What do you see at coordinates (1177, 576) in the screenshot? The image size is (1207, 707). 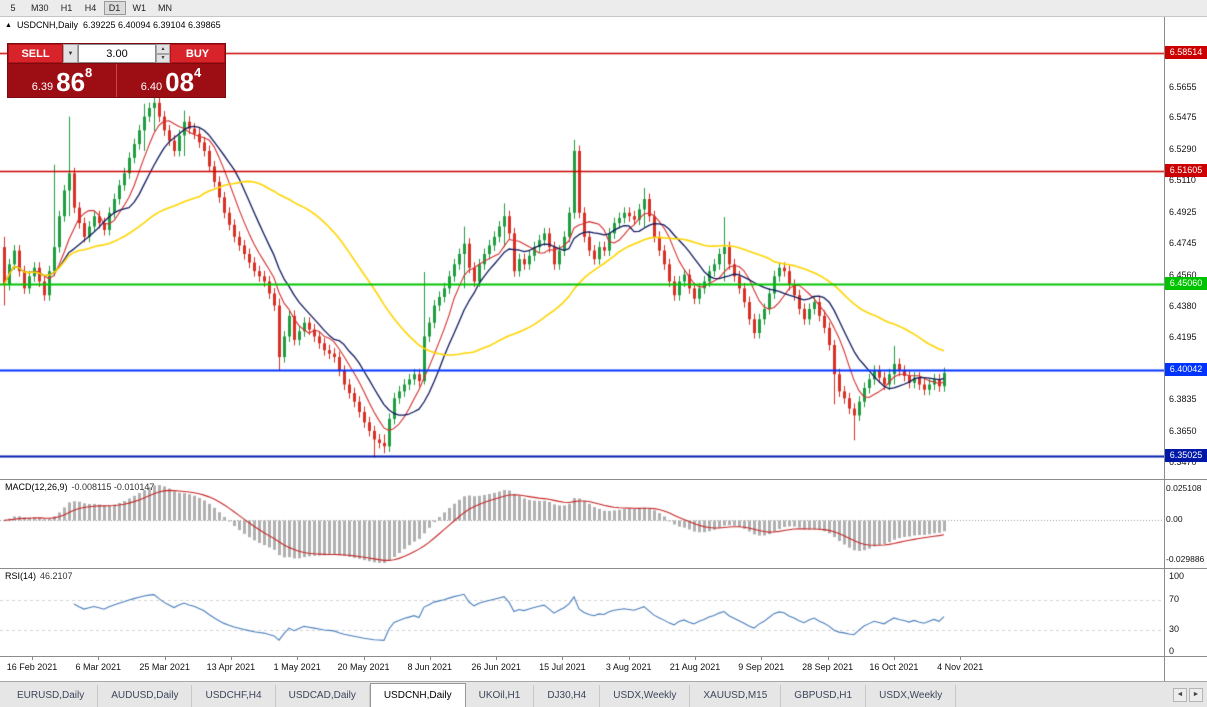 I see `rsi-axis-label: 100` at bounding box center [1177, 576].